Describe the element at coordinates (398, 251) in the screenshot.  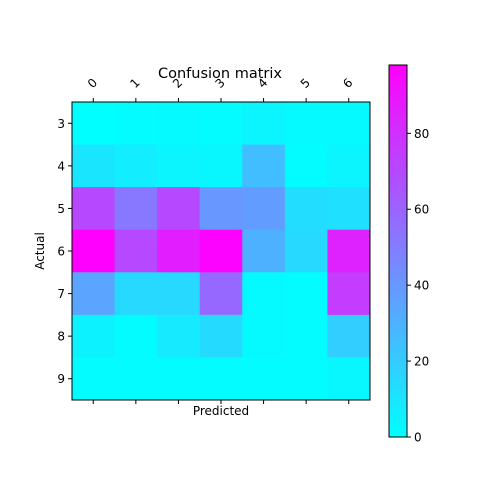
I see `colorbar` at that location.